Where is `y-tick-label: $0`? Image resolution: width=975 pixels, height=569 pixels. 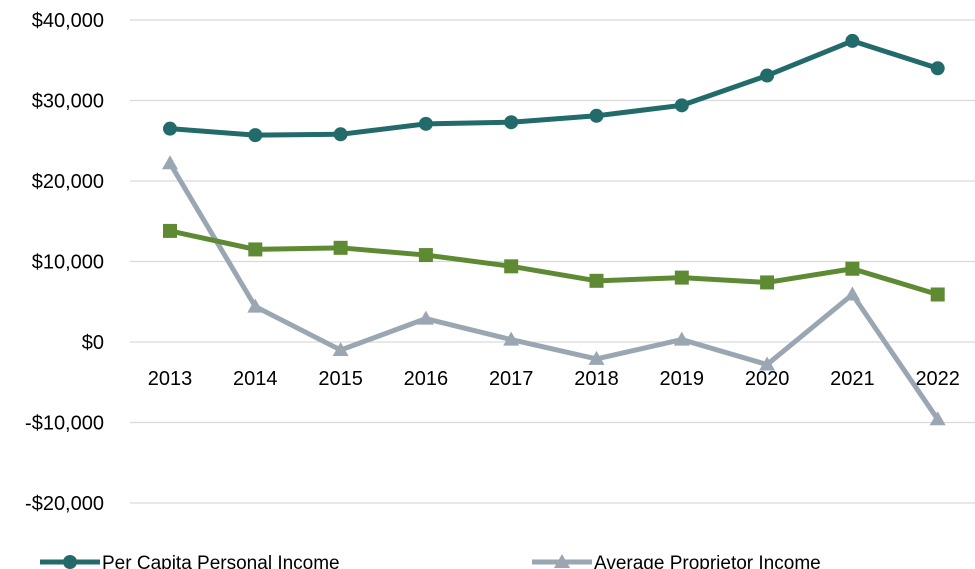
y-tick-label: $0 is located at coordinates (93, 343).